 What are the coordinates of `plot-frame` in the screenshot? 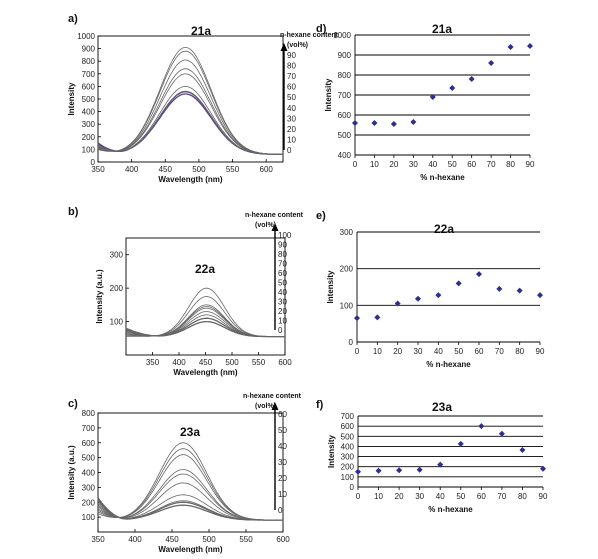 It's located at (190, 99).